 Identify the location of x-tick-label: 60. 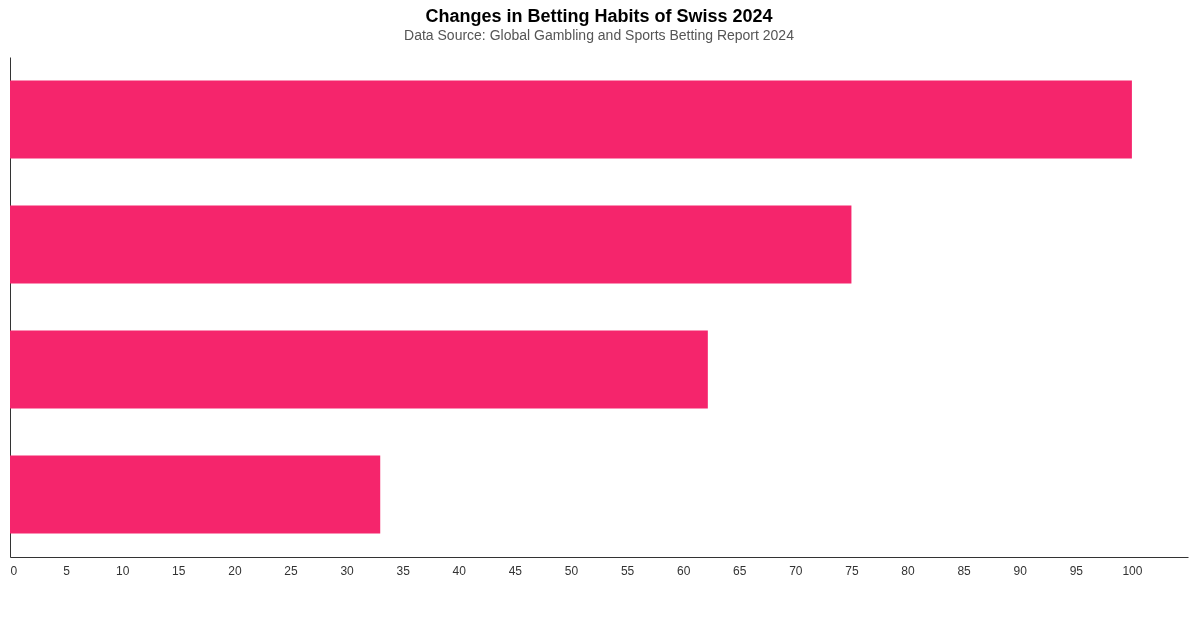
(683, 570).